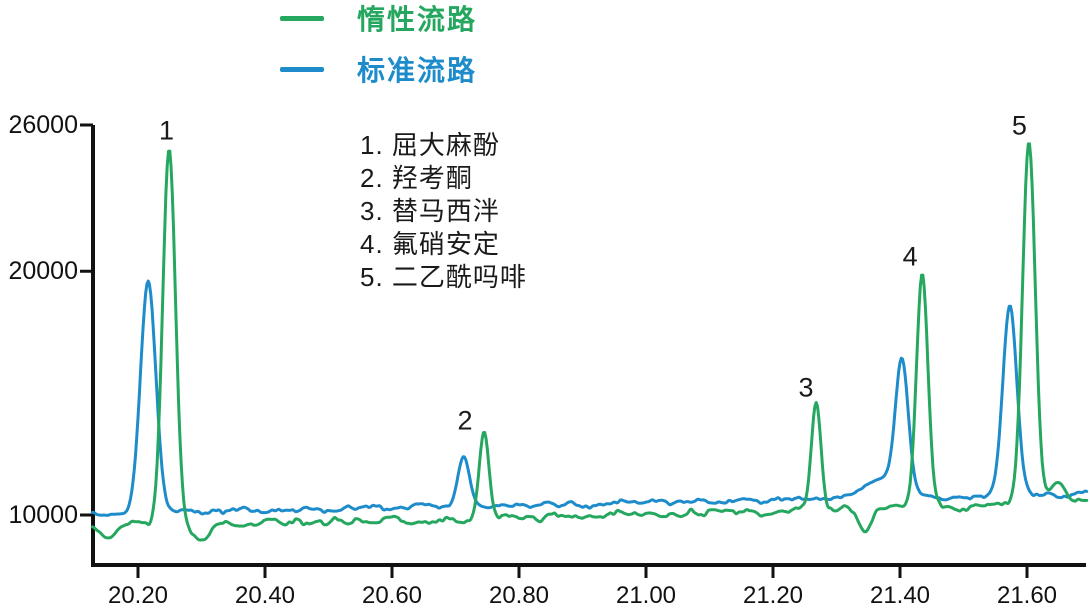  Describe the element at coordinates (392, 595) in the screenshot. I see `x-tick-label-20.60: 20.60` at that location.